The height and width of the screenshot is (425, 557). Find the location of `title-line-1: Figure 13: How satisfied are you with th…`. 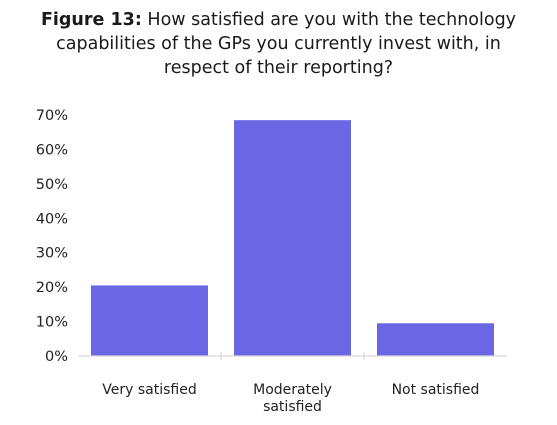

title-line-1: Figure 13: How satisfied are you with th… is located at coordinates (278, 20).